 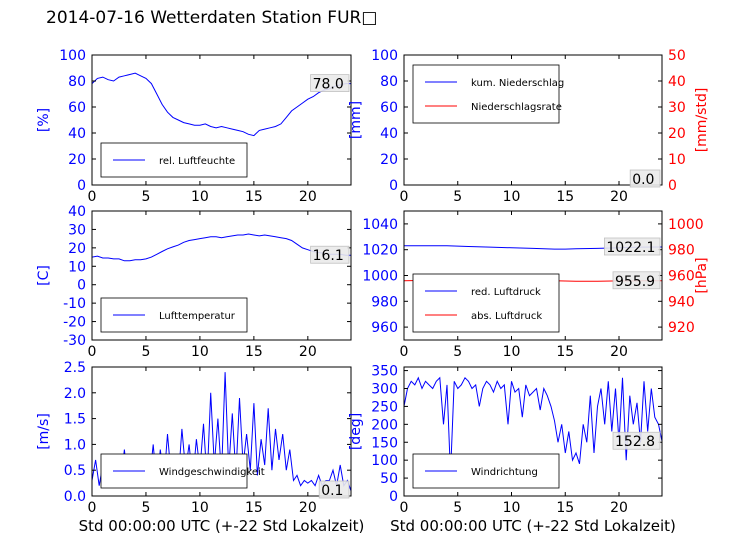 What do you see at coordinates (44, 431) in the screenshot?
I see `y-axis-label: [m/s]` at bounding box center [44, 431].